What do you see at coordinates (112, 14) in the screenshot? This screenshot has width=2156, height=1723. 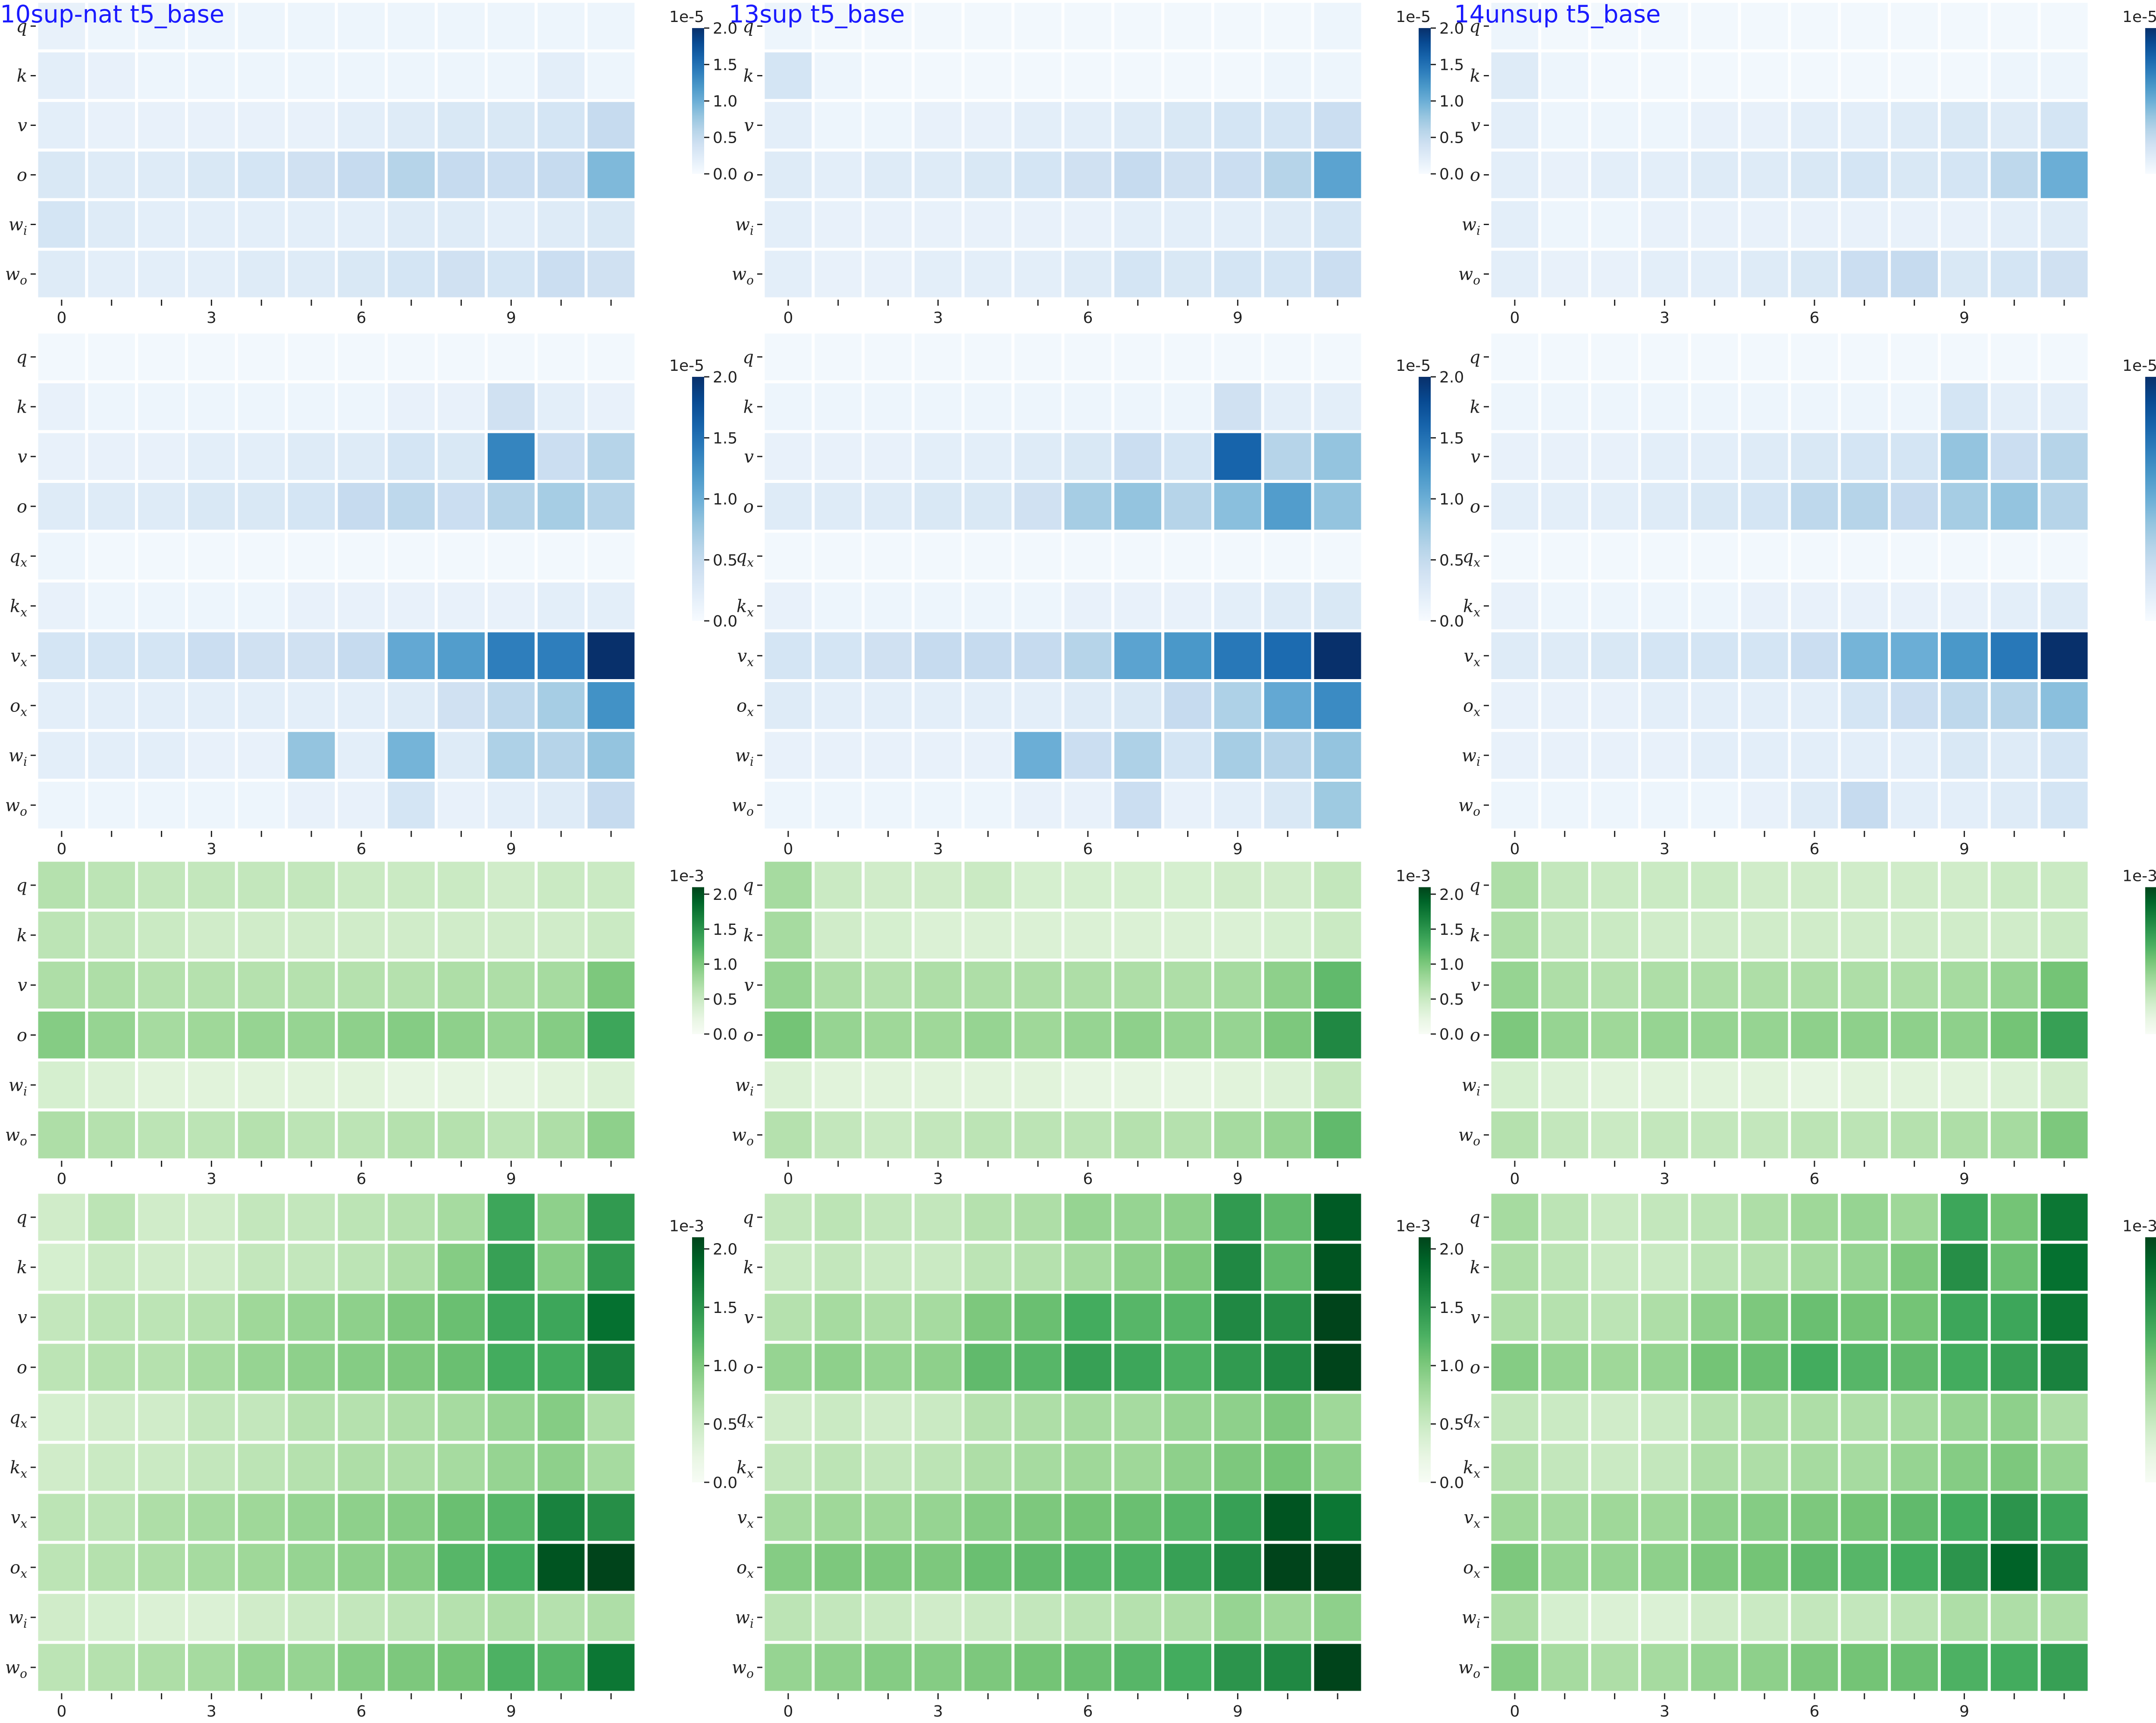 I see `col-title-1: 10sup-nat t5_base` at bounding box center [112, 14].